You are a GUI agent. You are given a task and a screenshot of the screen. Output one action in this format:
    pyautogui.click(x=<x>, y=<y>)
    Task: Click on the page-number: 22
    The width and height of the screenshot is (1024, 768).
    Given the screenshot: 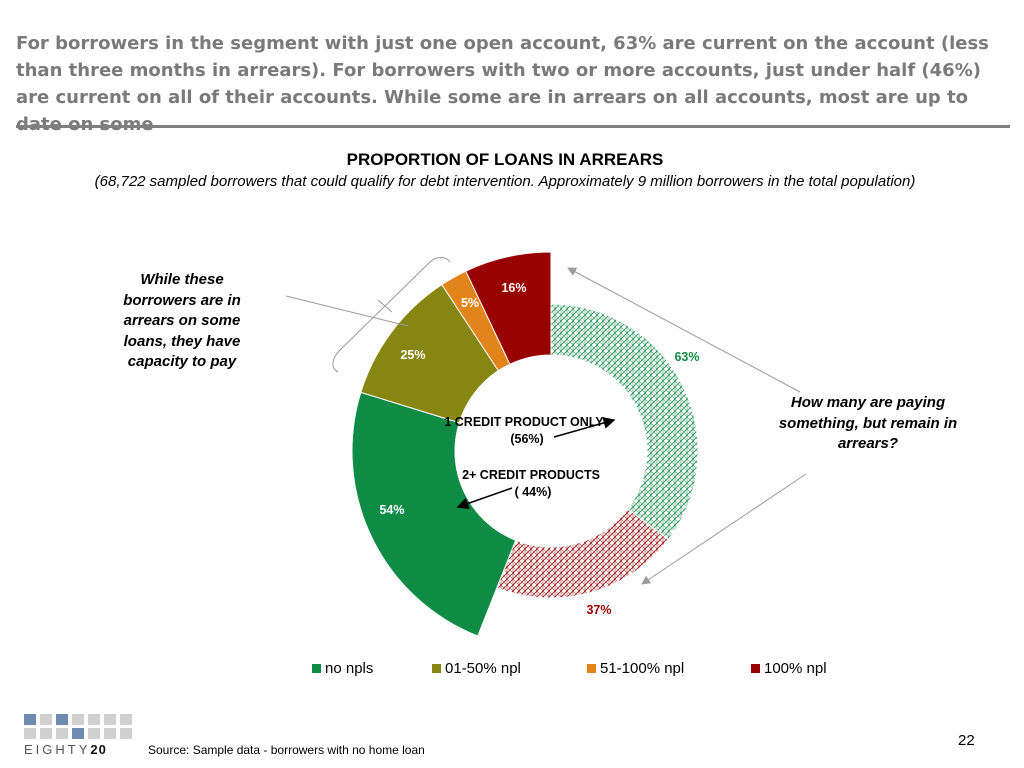 What is the action you would take?
    pyautogui.click(x=966, y=740)
    